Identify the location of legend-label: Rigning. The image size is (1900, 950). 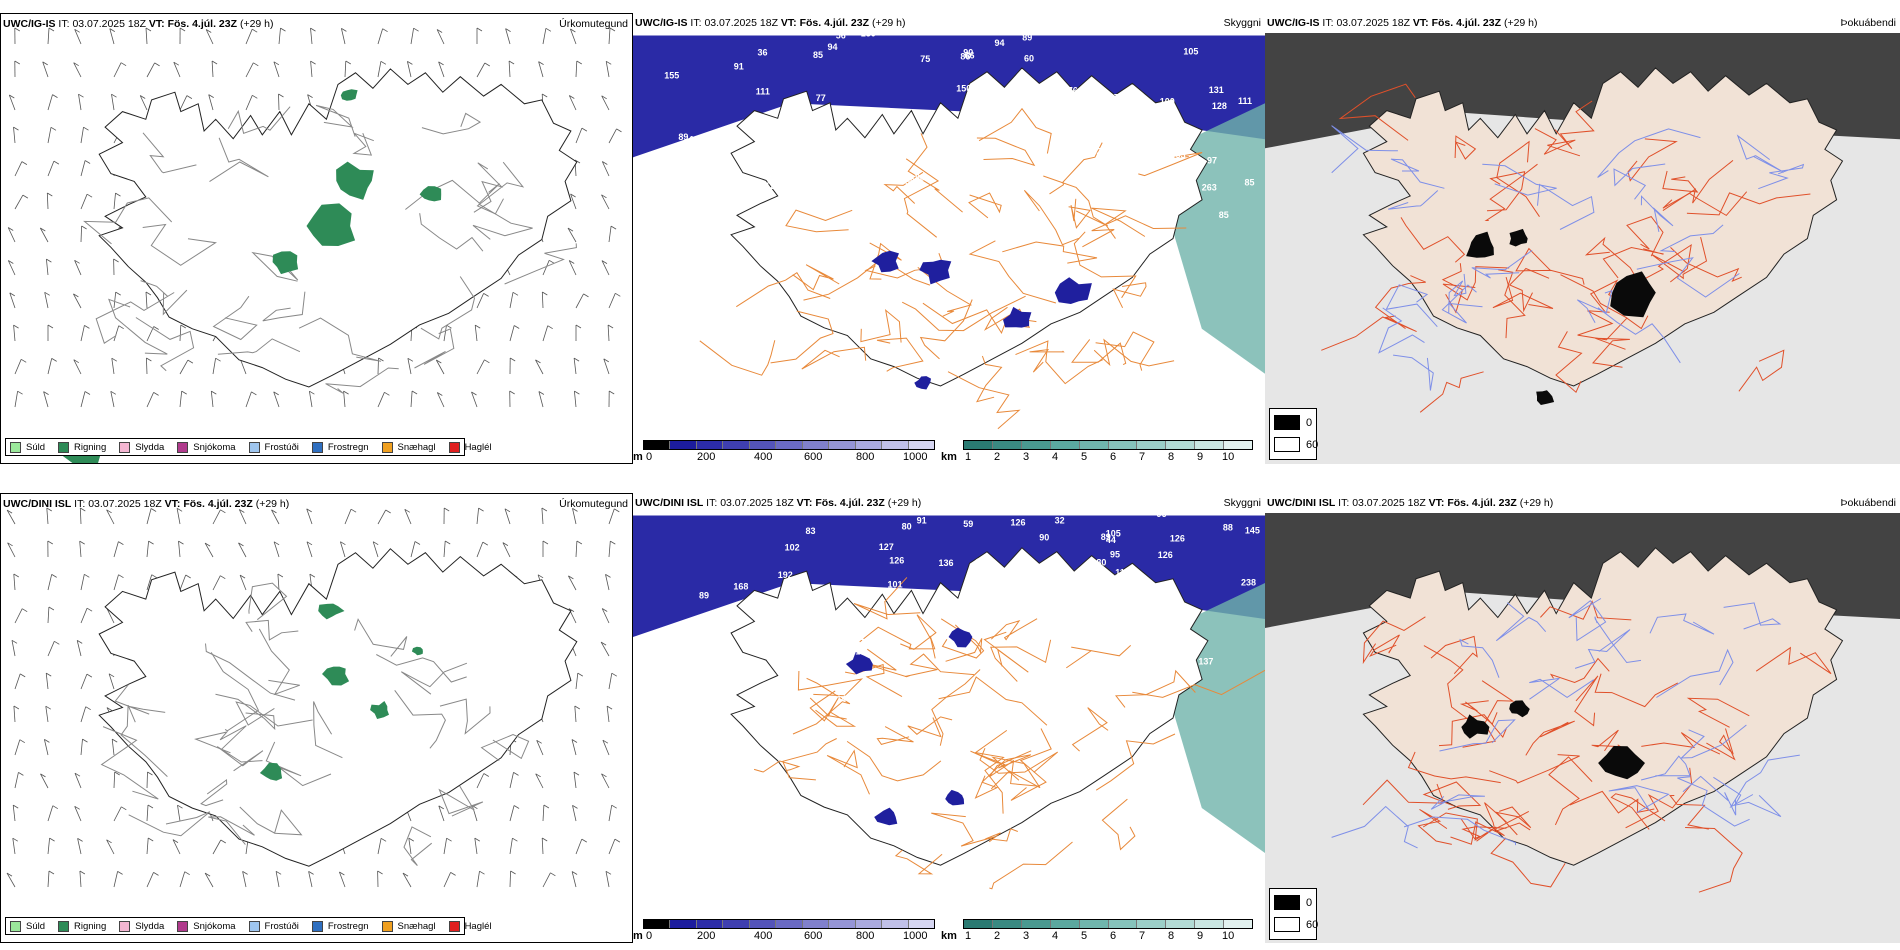
(90, 447).